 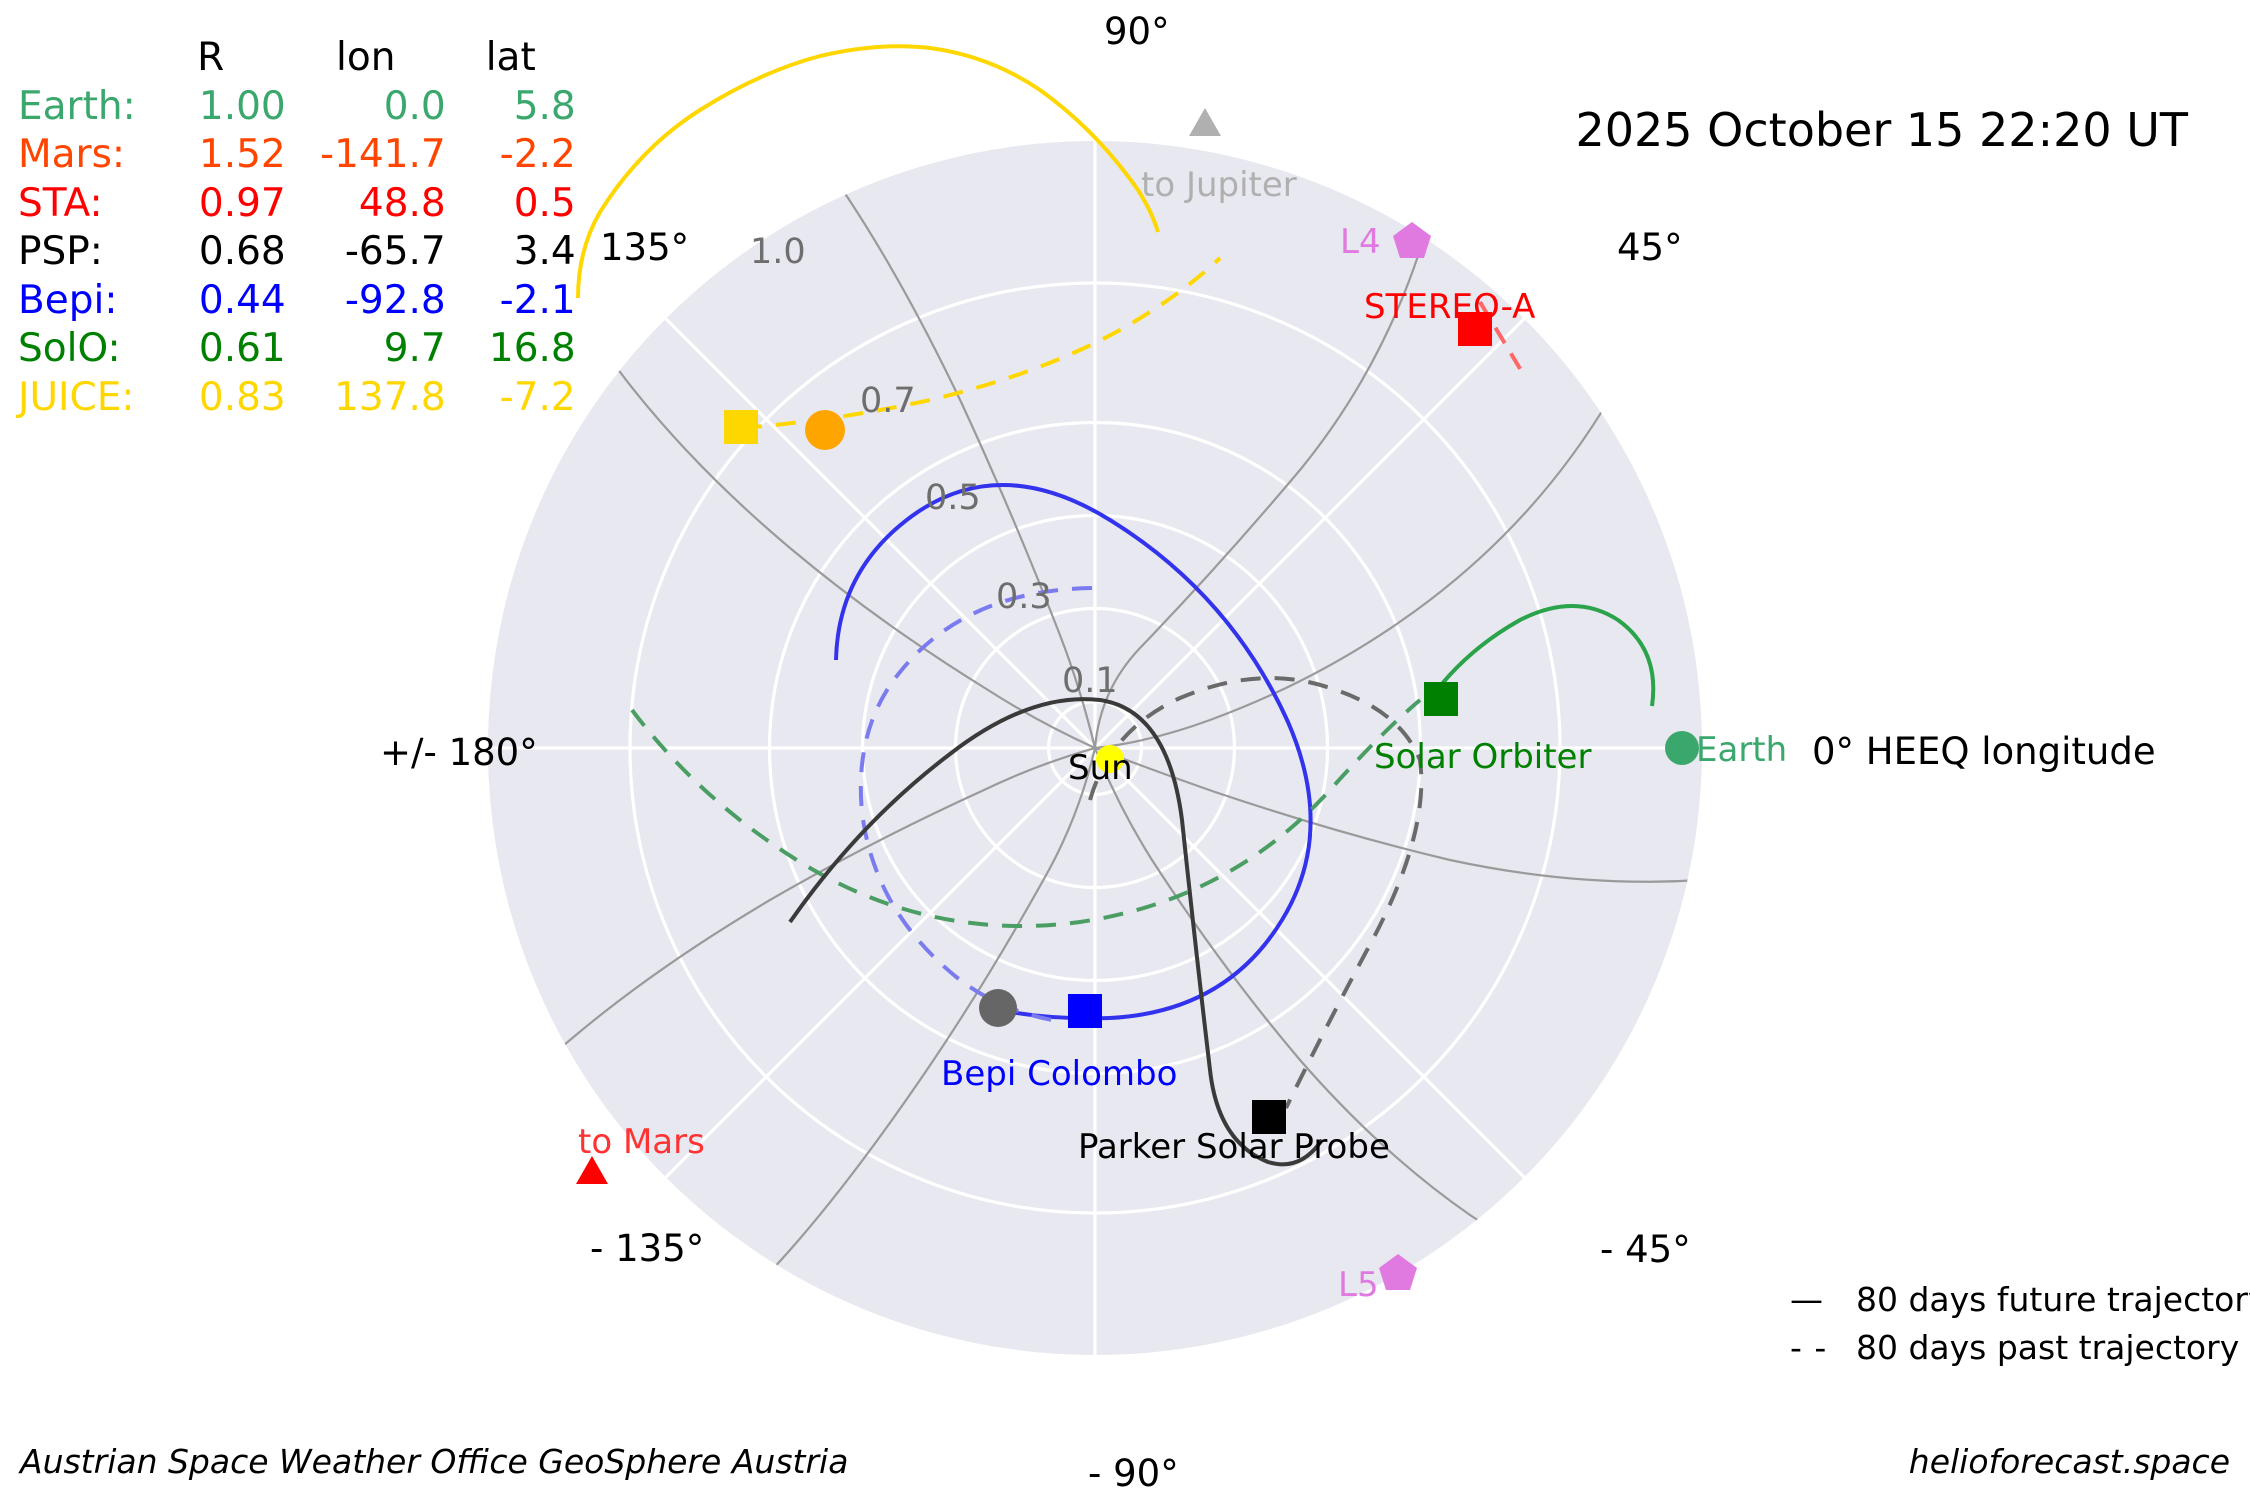 What do you see at coordinates (1881, 130) in the screenshot?
I see `plot-datetime-title: 2025 October 15 22:20 UT` at bounding box center [1881, 130].